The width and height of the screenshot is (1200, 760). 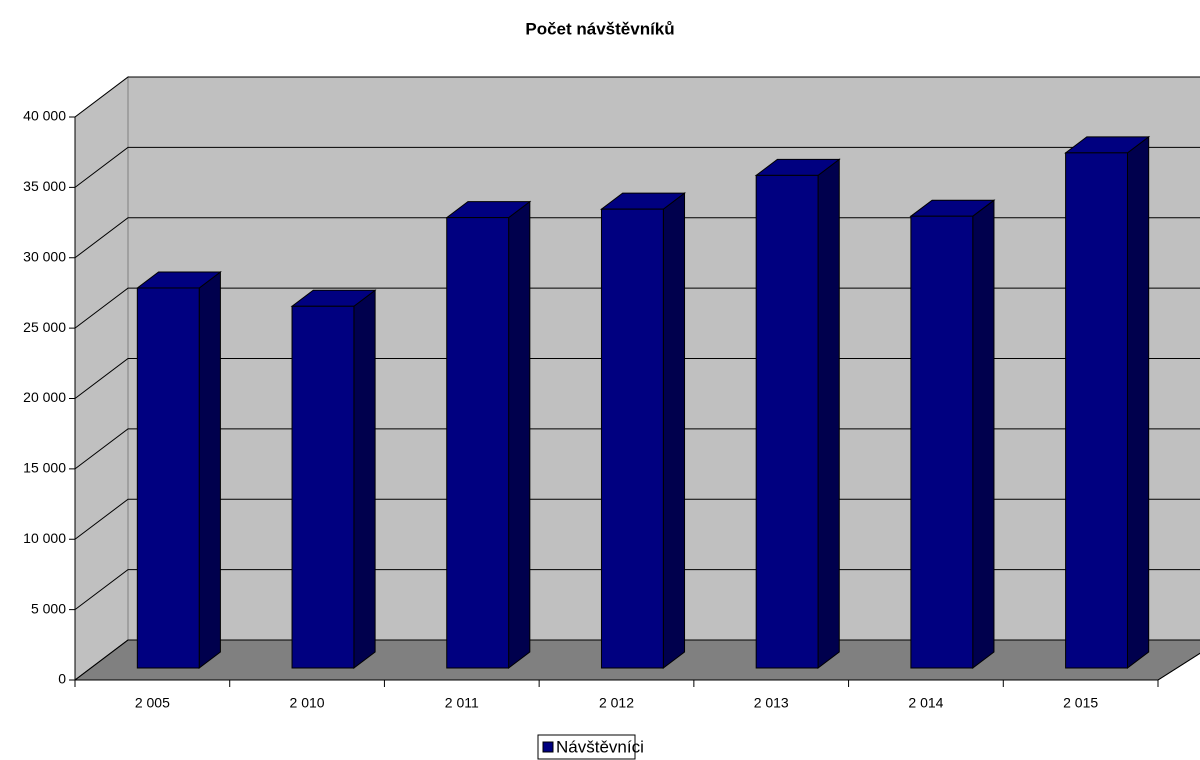 I want to click on x-tick-label: 2 013, so click(x=771, y=703).